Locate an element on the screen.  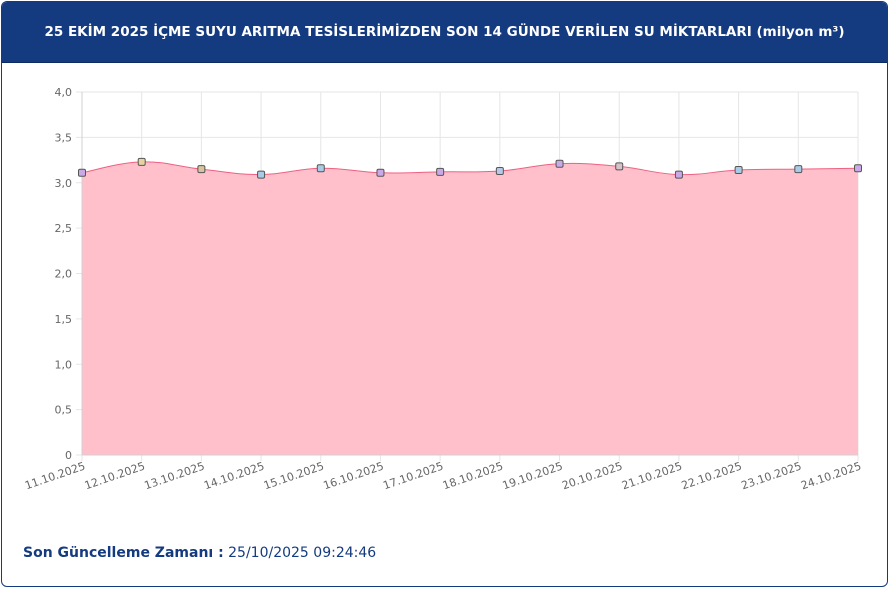
x-tick-label: 22.10.2025 is located at coordinates (712, 476).